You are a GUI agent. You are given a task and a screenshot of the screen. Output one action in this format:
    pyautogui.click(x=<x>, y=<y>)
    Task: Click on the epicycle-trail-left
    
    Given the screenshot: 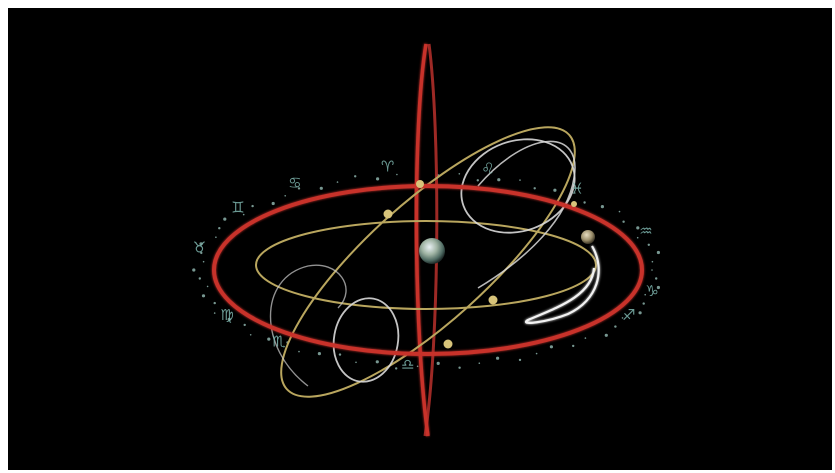 What is the action you would take?
    pyautogui.click(x=308, y=325)
    